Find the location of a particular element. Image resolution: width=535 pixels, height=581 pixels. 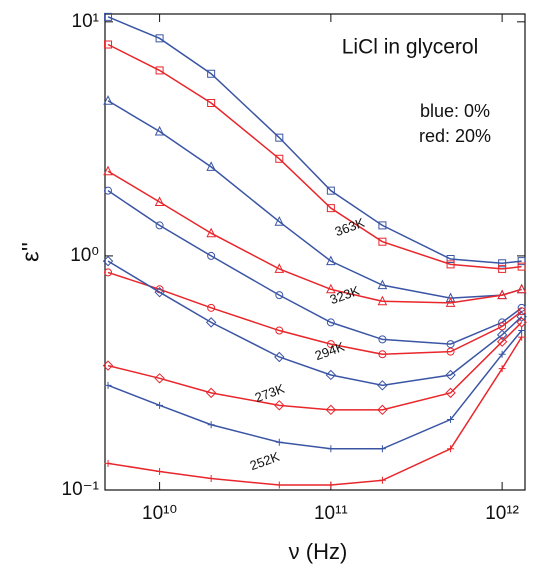

temperature-label: 252K is located at coordinates (265, 461).